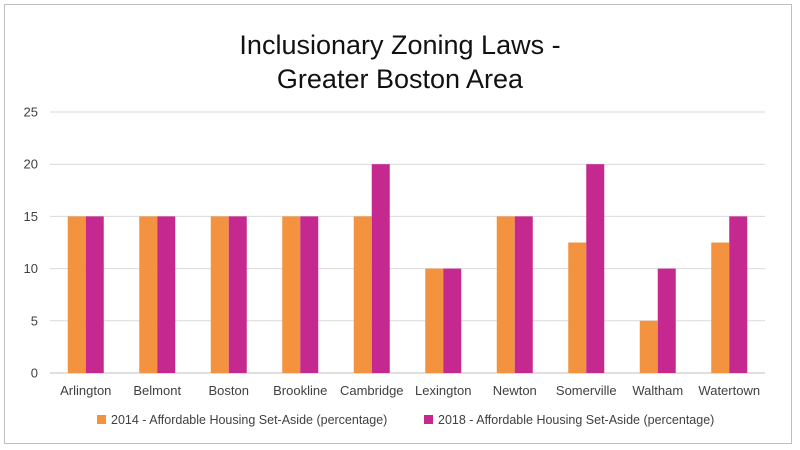 This screenshot has height=450, width=800. I want to click on x-tick-label: Somerville, so click(586, 390).